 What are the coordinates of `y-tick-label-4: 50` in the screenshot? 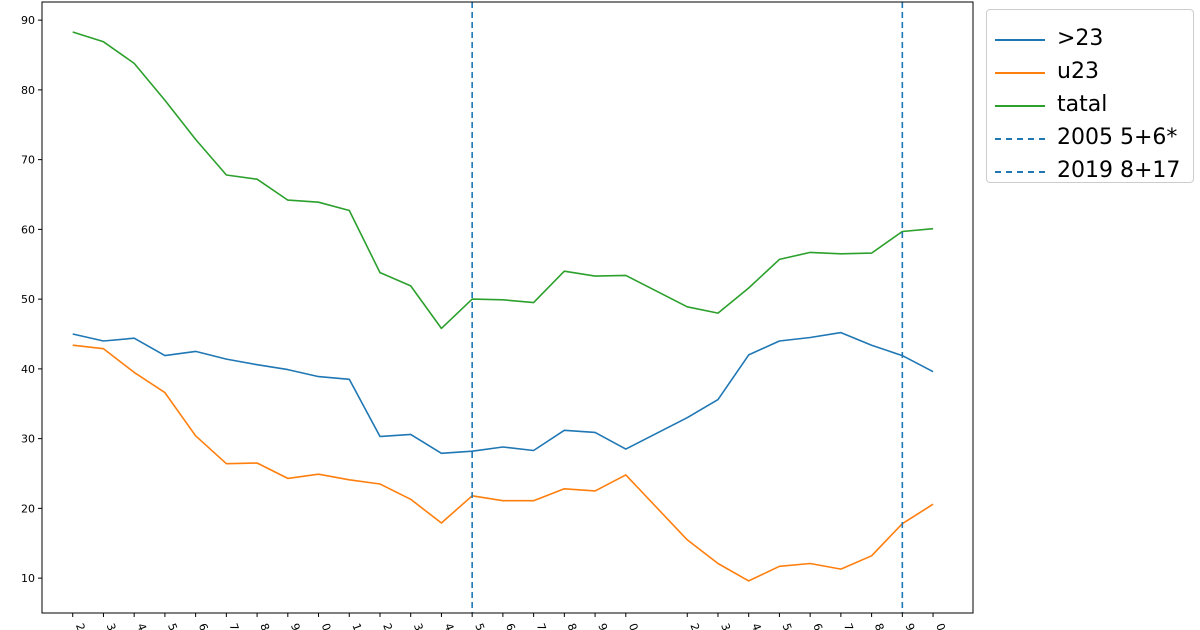 It's located at (28, 299).